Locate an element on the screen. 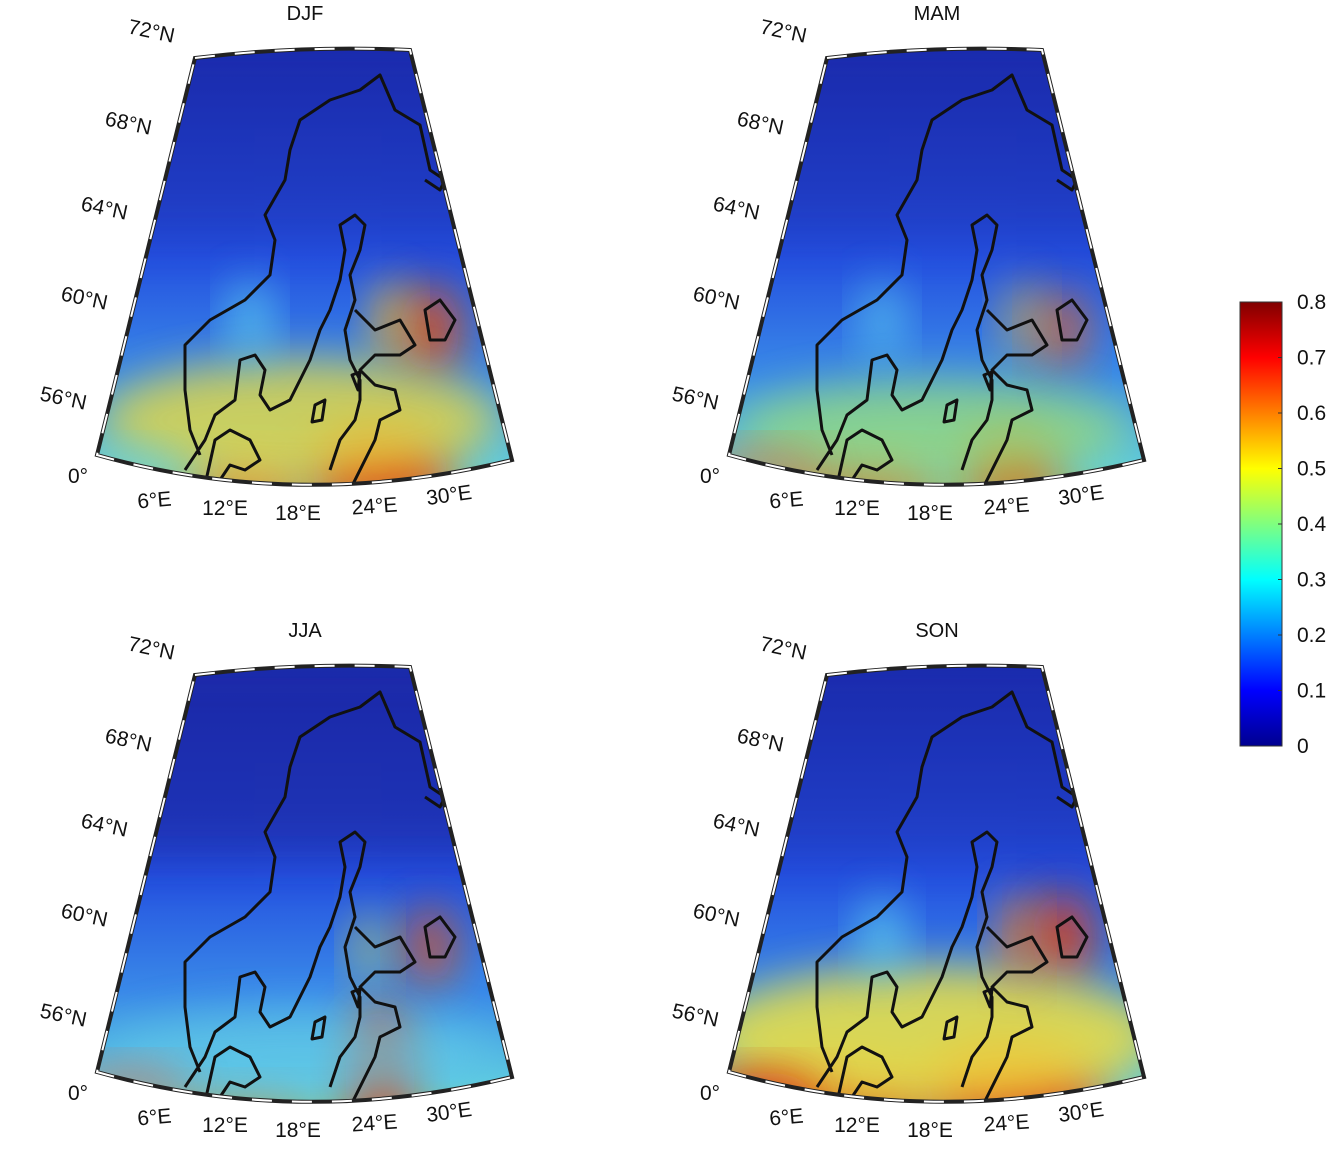  colorbar-label: 0.4 is located at coordinates (1312, 524).